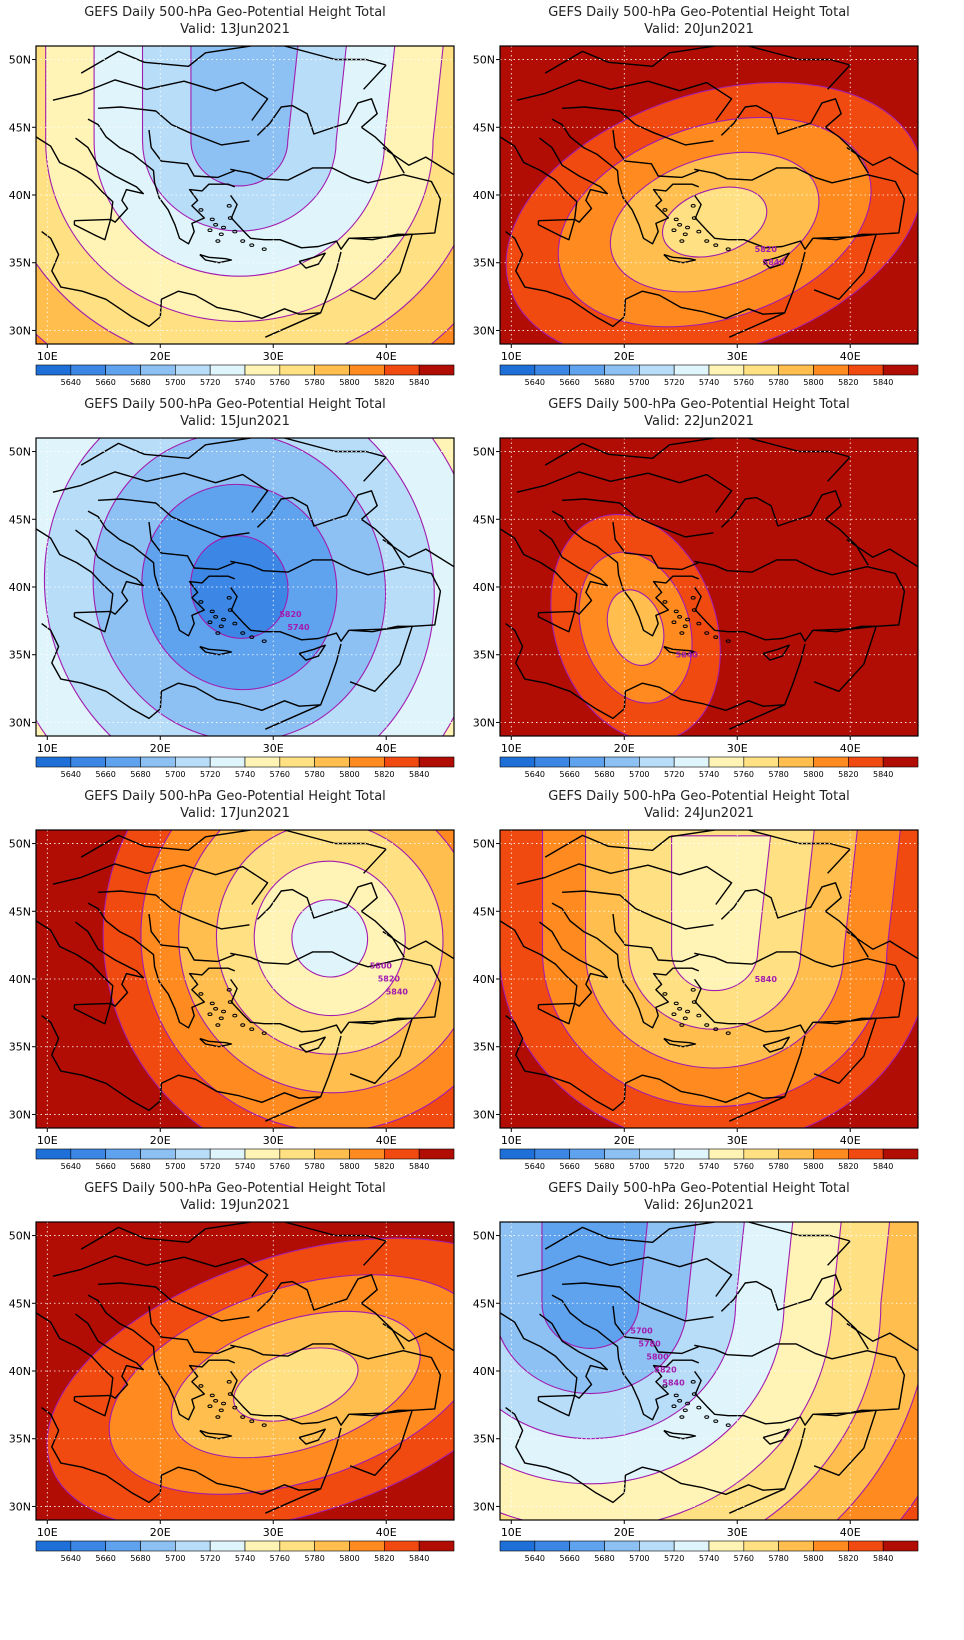  Describe the element at coordinates (20, 60) in the screenshot. I see `y-tick-label: 50N` at that location.